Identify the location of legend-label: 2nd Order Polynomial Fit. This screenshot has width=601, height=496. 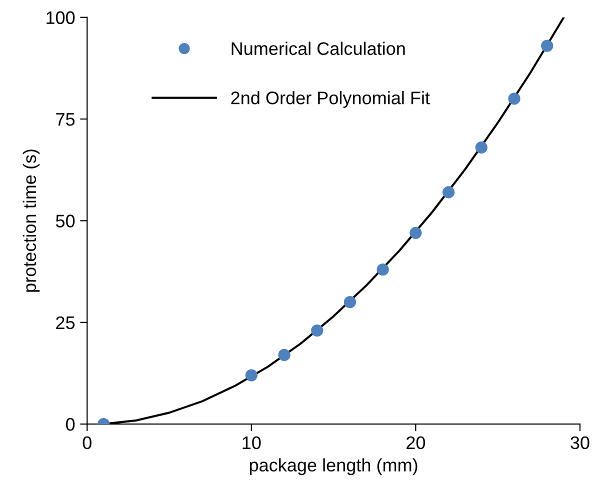
(330, 99).